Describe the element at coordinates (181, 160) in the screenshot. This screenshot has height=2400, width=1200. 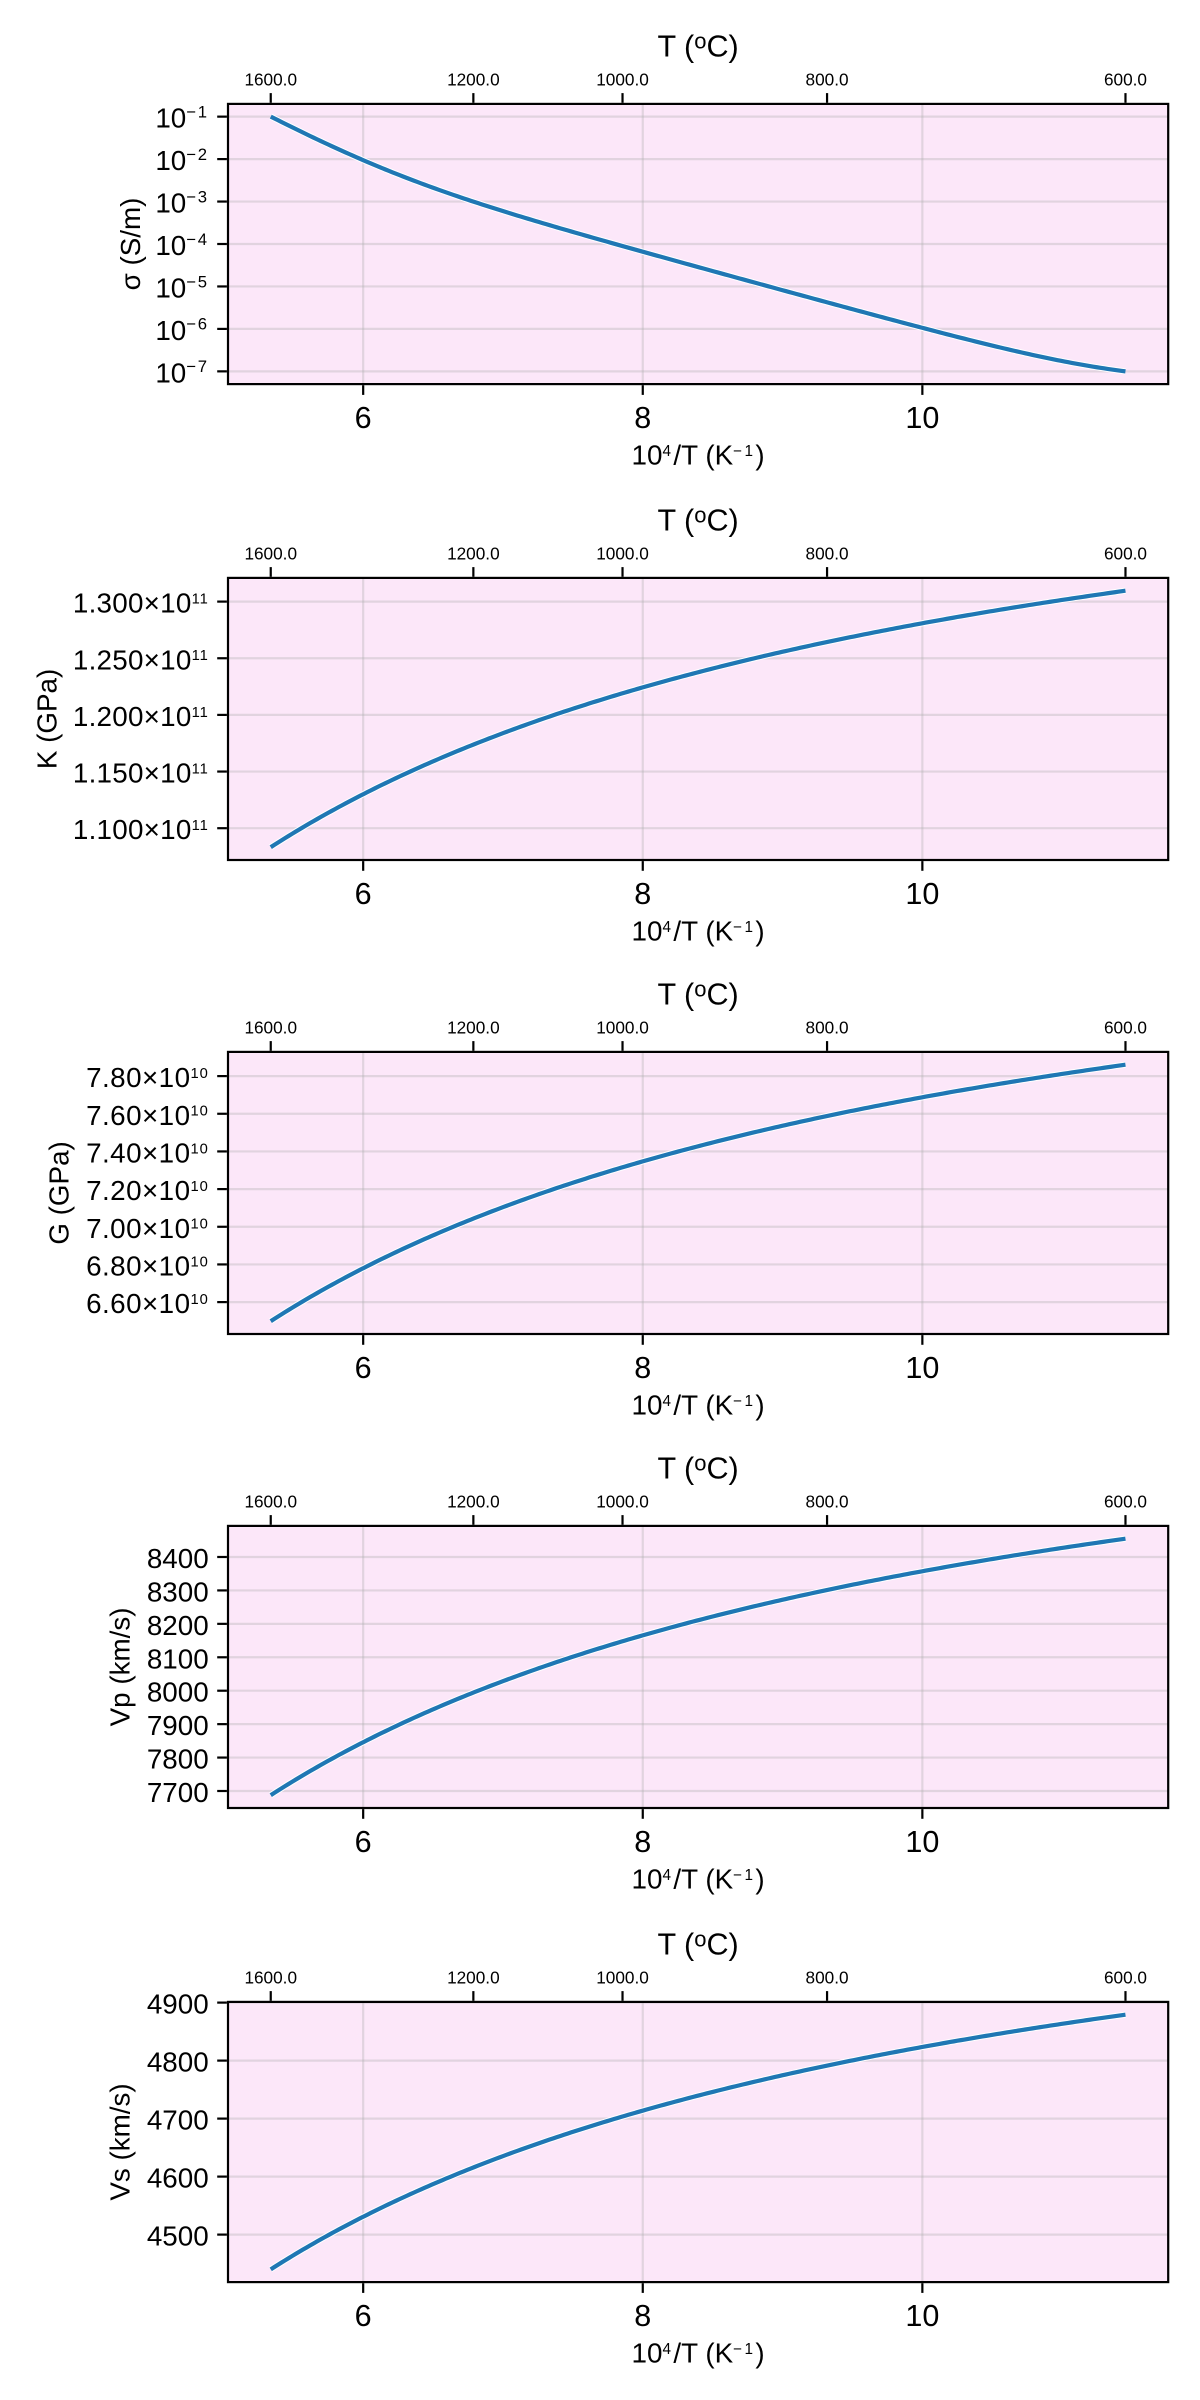
I see `svg-text: 10⁻²` at that location.